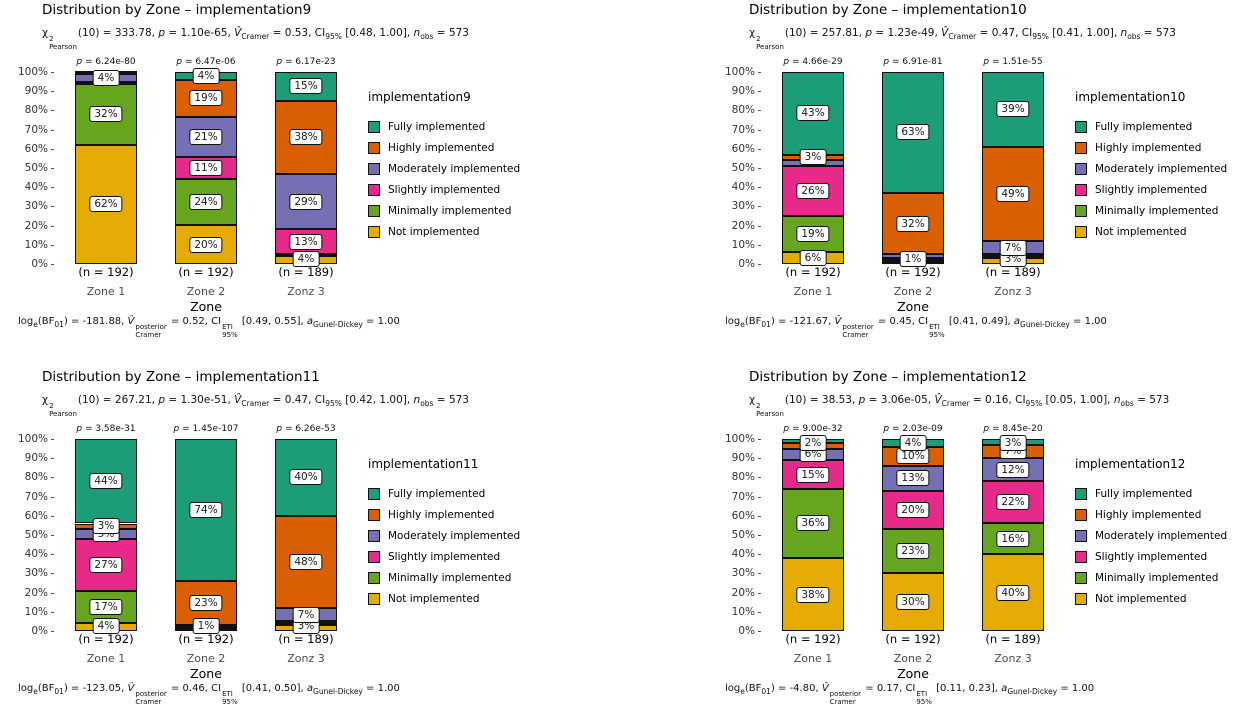 This screenshot has width=1233, height=706. What do you see at coordinates (106, 481) in the screenshot?
I see `bar-segment-label: 44%` at bounding box center [106, 481].